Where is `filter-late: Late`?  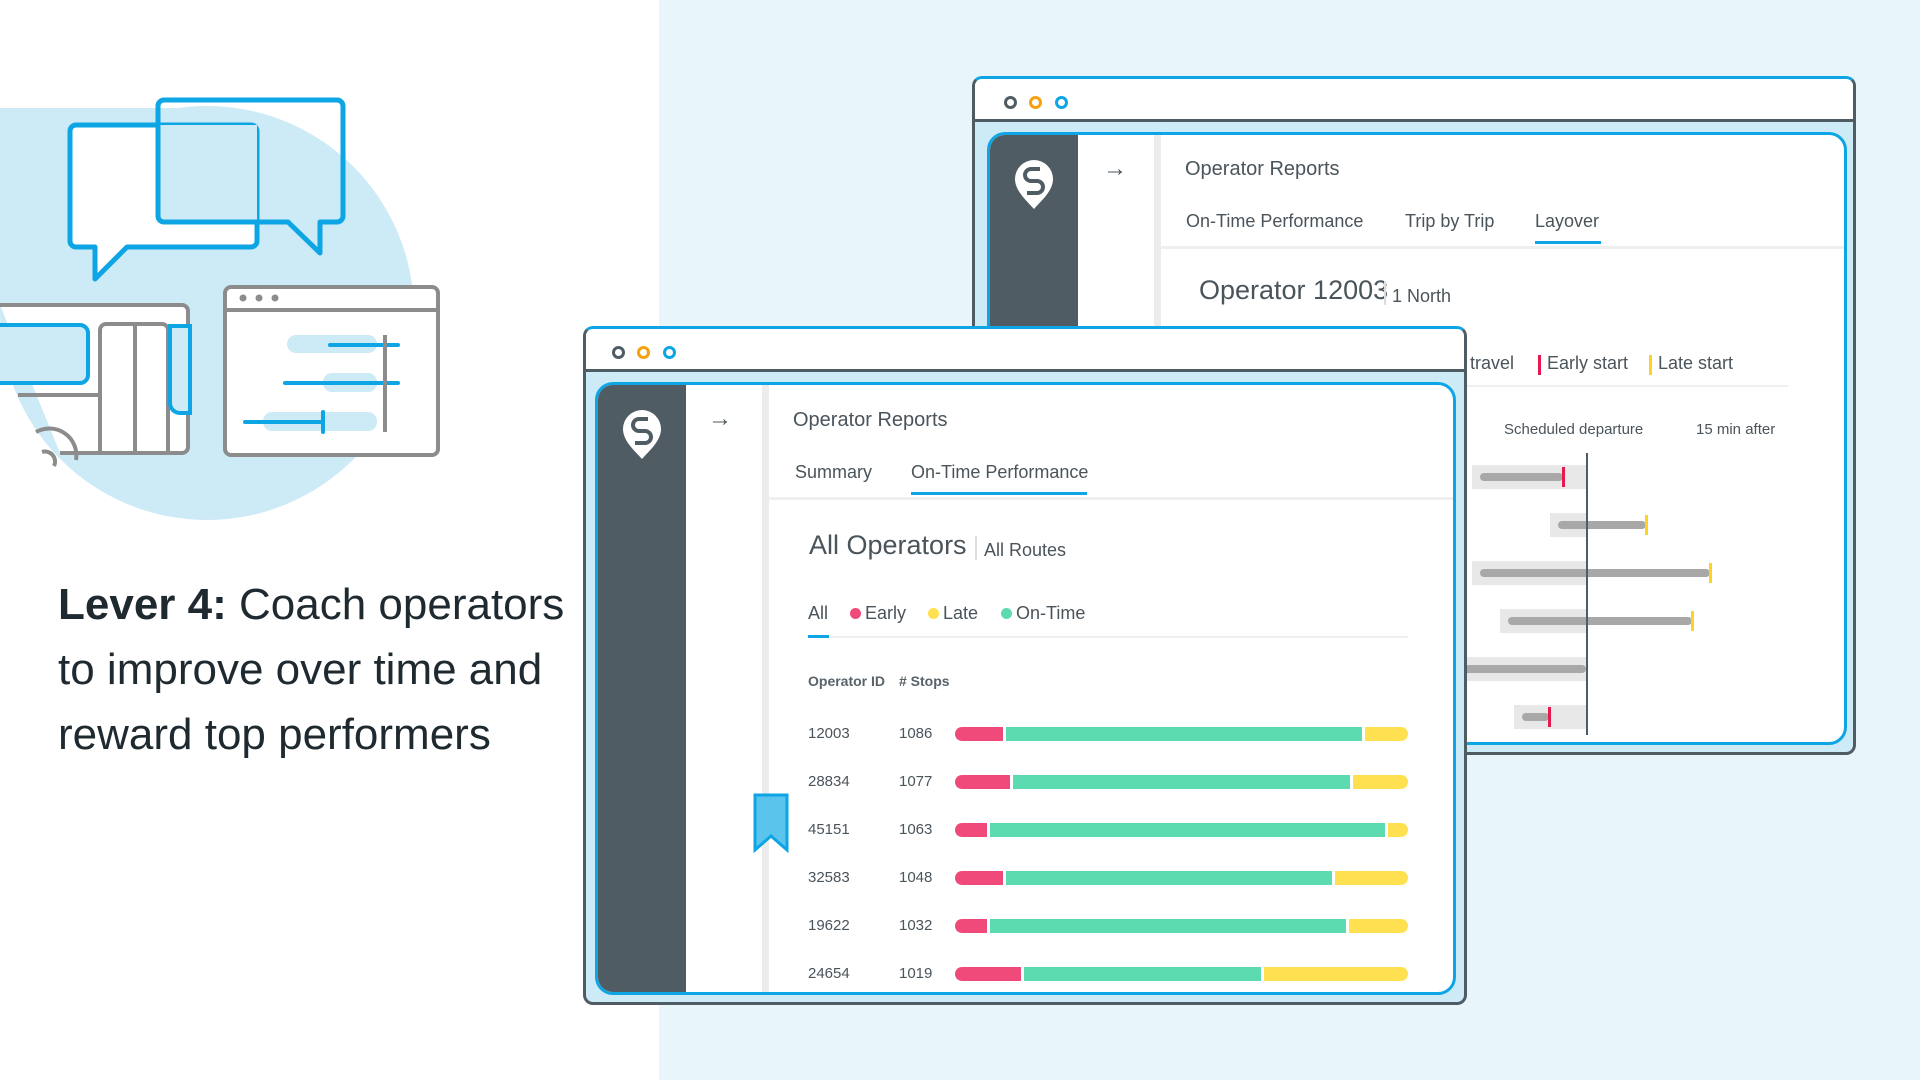 filter-late: Late is located at coordinates (961, 613).